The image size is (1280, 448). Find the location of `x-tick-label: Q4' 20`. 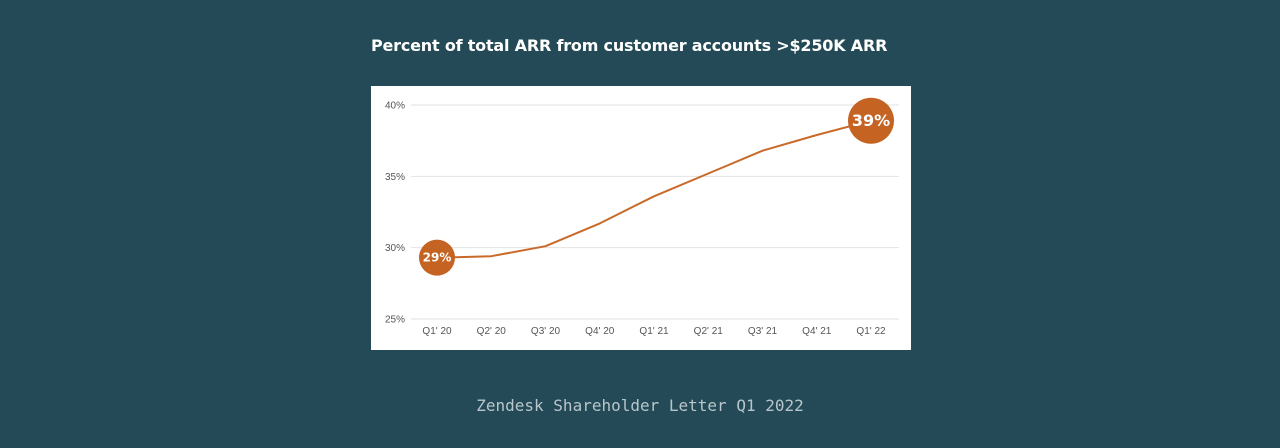

x-tick-label: Q4' 20 is located at coordinates (600, 331).